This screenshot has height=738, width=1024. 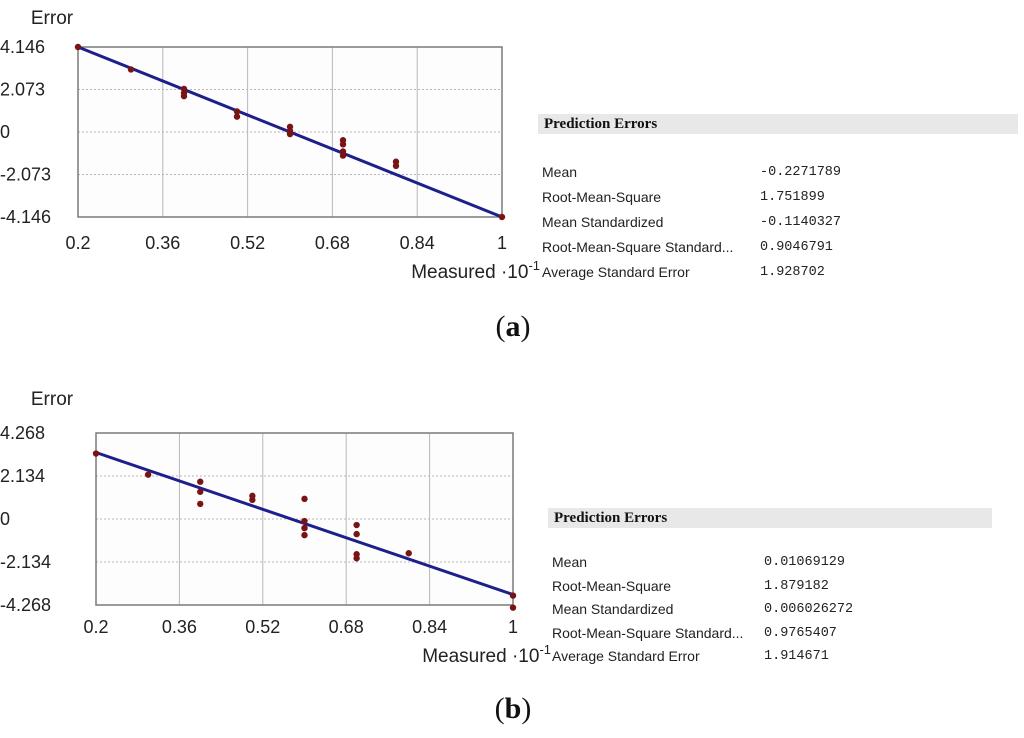 I want to click on stat-row-average-standard-error: Average Standard Error 1.914671, so click(x=770, y=657).